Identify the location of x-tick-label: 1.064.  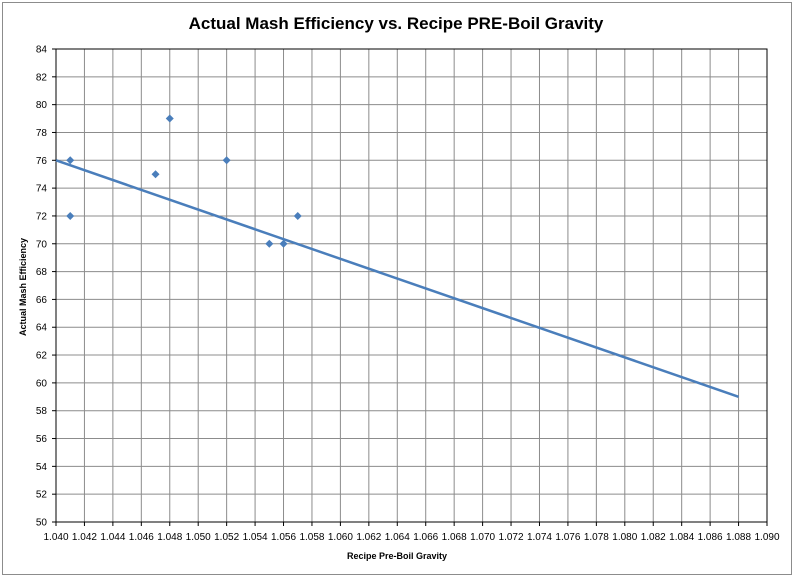
(397, 537).